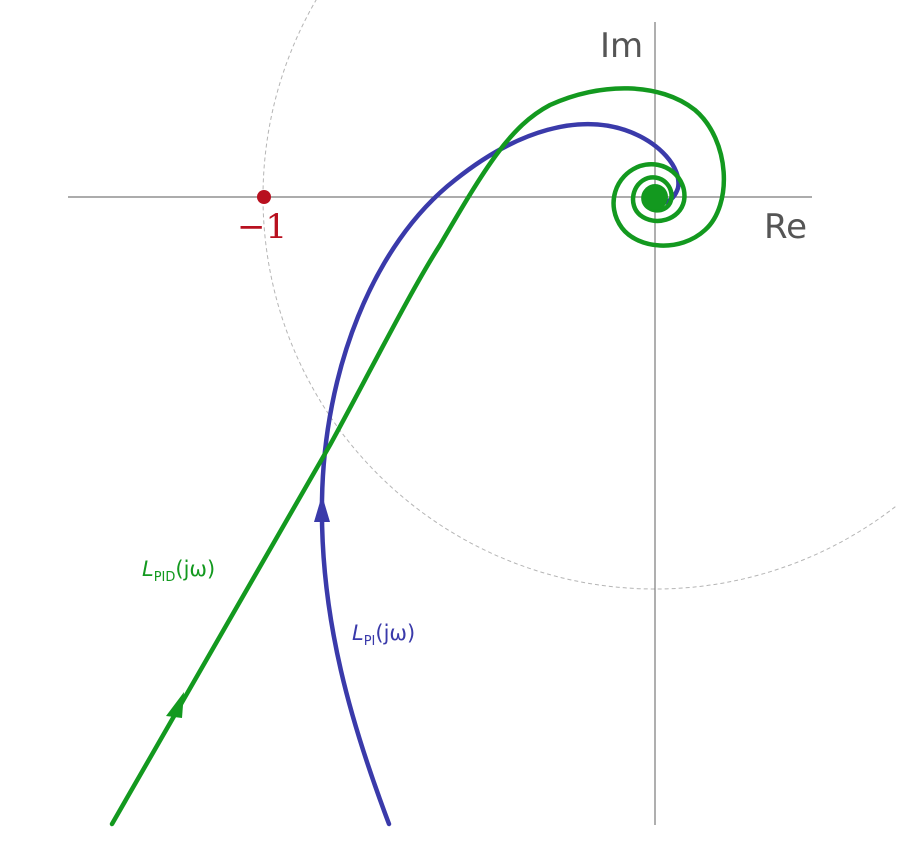 This screenshot has width=897, height=866. I want to click on pi-curve-label: LPI(jω), so click(383, 635).